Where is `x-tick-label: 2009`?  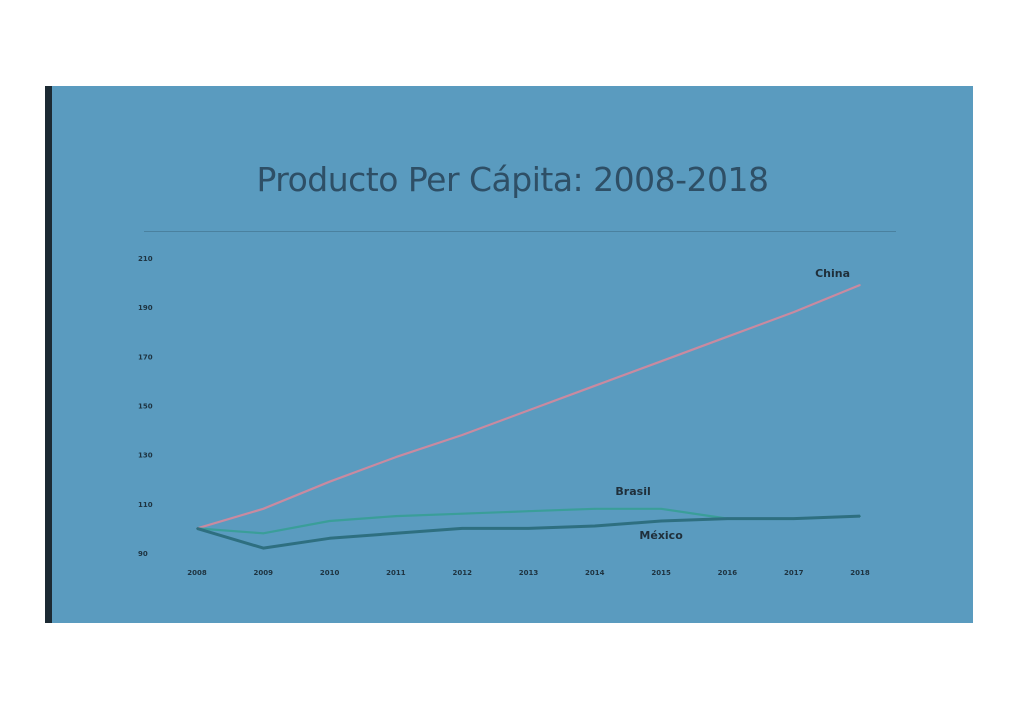 x-tick-label: 2009 is located at coordinates (264, 573).